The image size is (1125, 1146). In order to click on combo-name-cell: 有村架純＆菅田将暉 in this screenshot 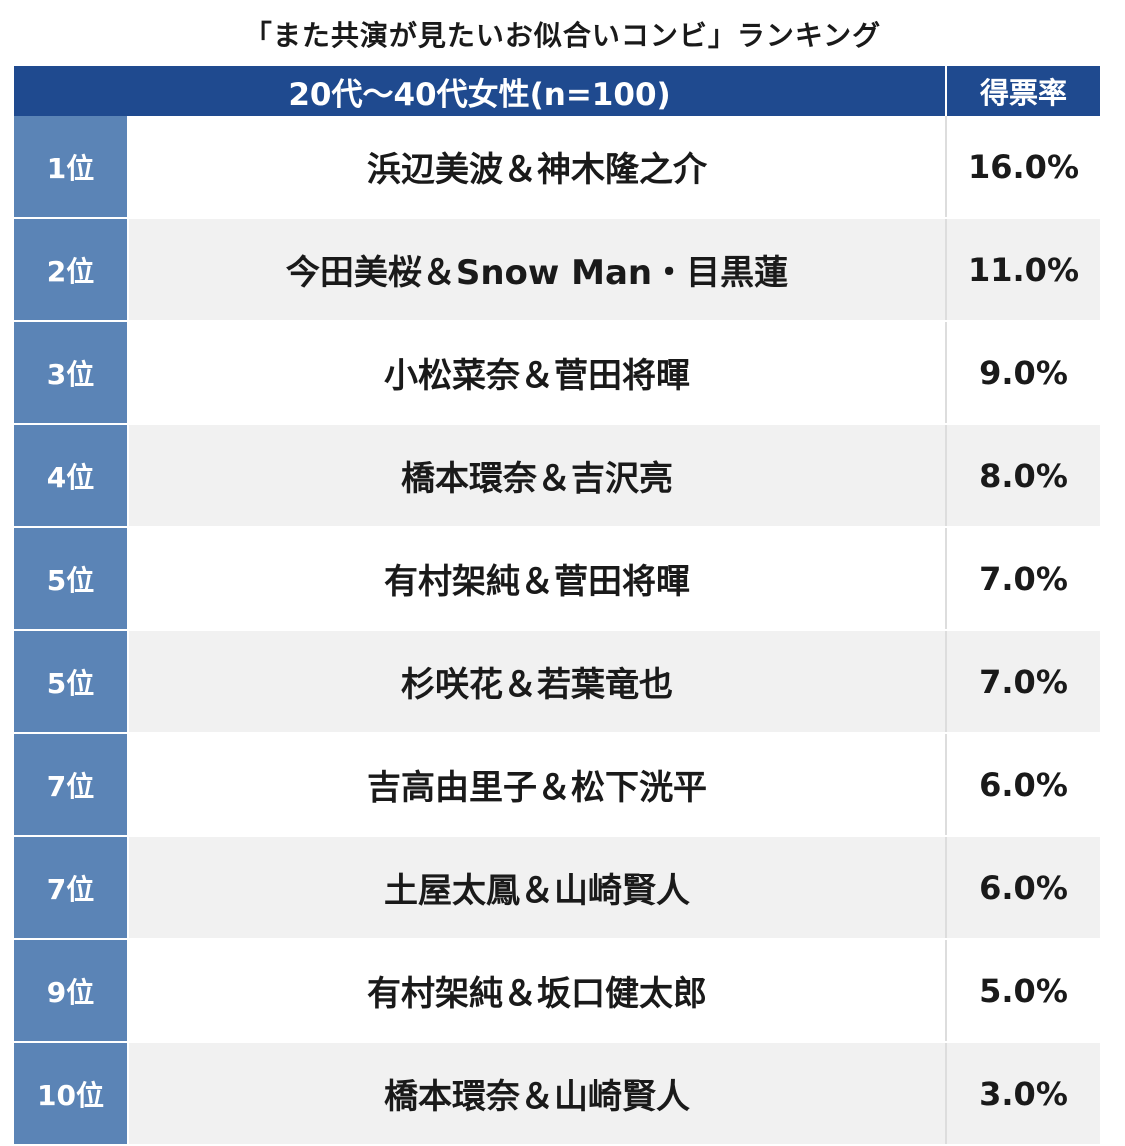, I will do `click(538, 578)`.